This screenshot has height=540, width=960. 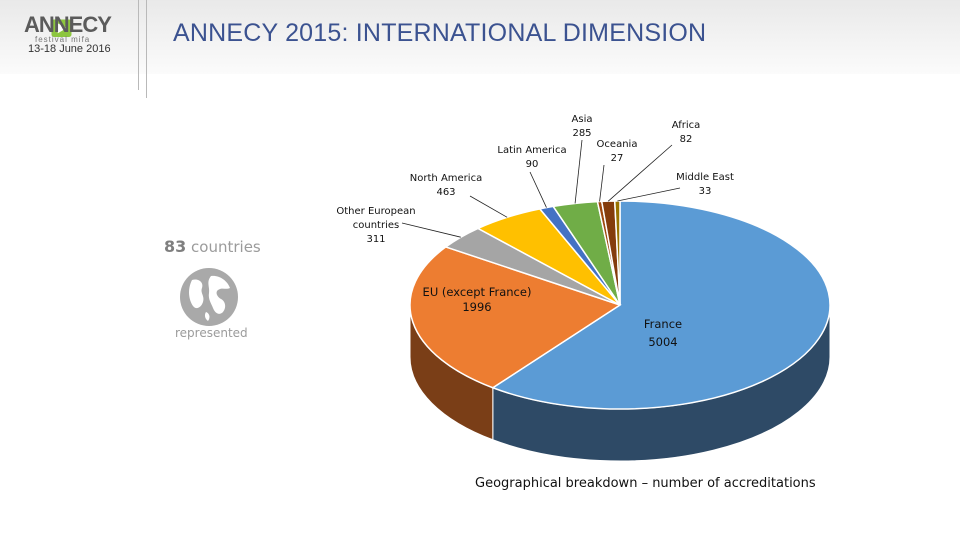 I want to click on event-dates: 13-18 June 2016, so click(x=69, y=49).